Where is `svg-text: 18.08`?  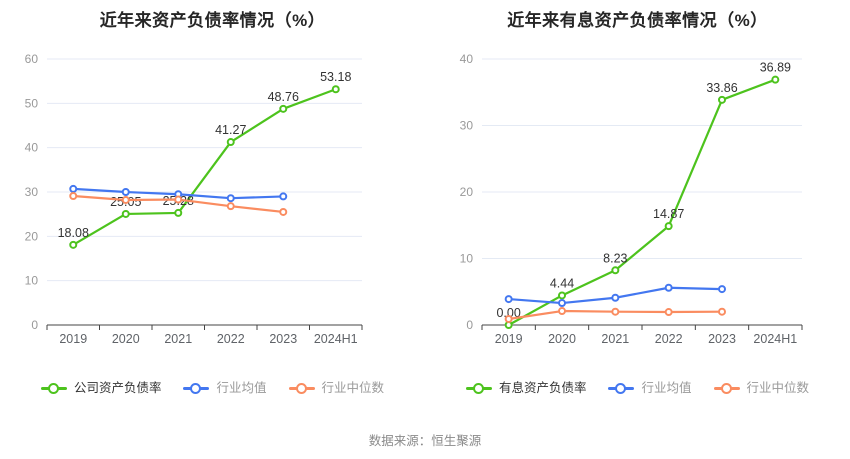 svg-text: 18.08 is located at coordinates (73, 233).